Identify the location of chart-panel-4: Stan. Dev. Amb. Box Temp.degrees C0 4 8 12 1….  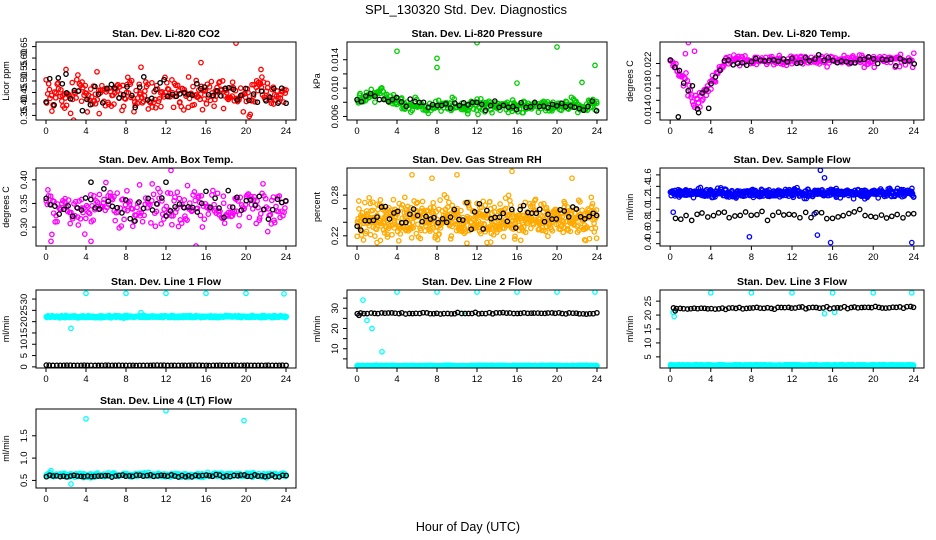
(149, 208).